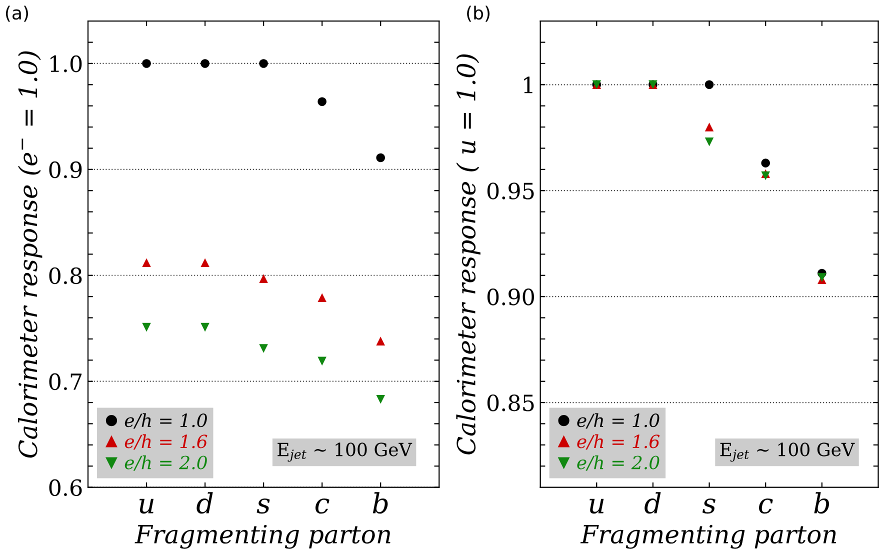 The image size is (880, 555). Describe the element at coordinates (468, 254) in the screenshot. I see `y-axis-title: Calorimeter response ( u = 1.0)` at that location.